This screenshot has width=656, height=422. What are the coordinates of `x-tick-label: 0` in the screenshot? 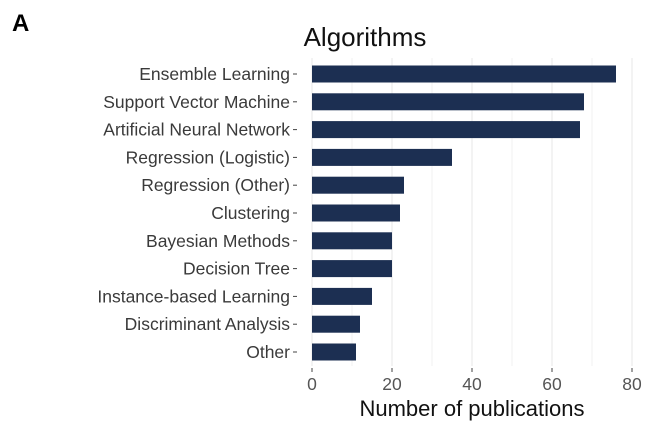 It's located at (312, 384).